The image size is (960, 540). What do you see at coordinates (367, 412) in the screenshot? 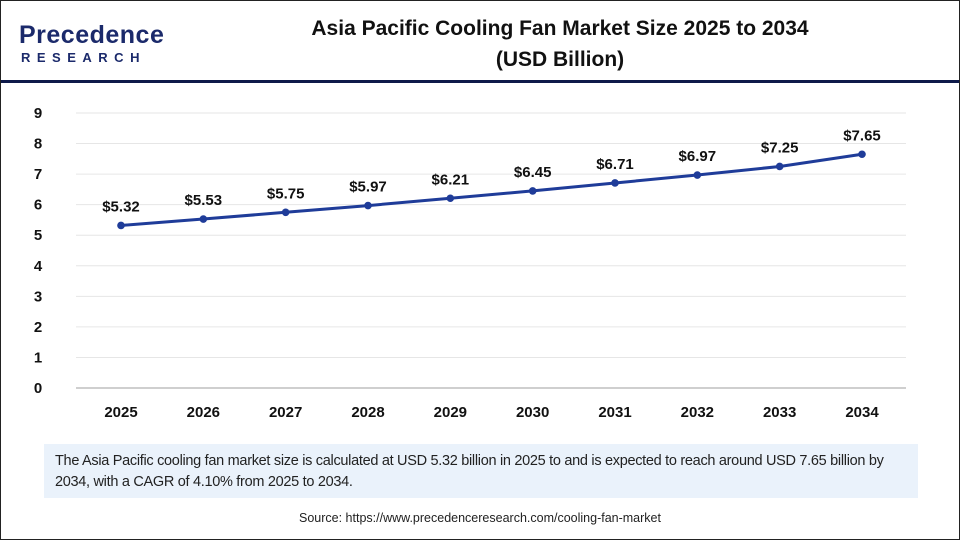
I see `x-tick-label: 2028` at bounding box center [367, 412].